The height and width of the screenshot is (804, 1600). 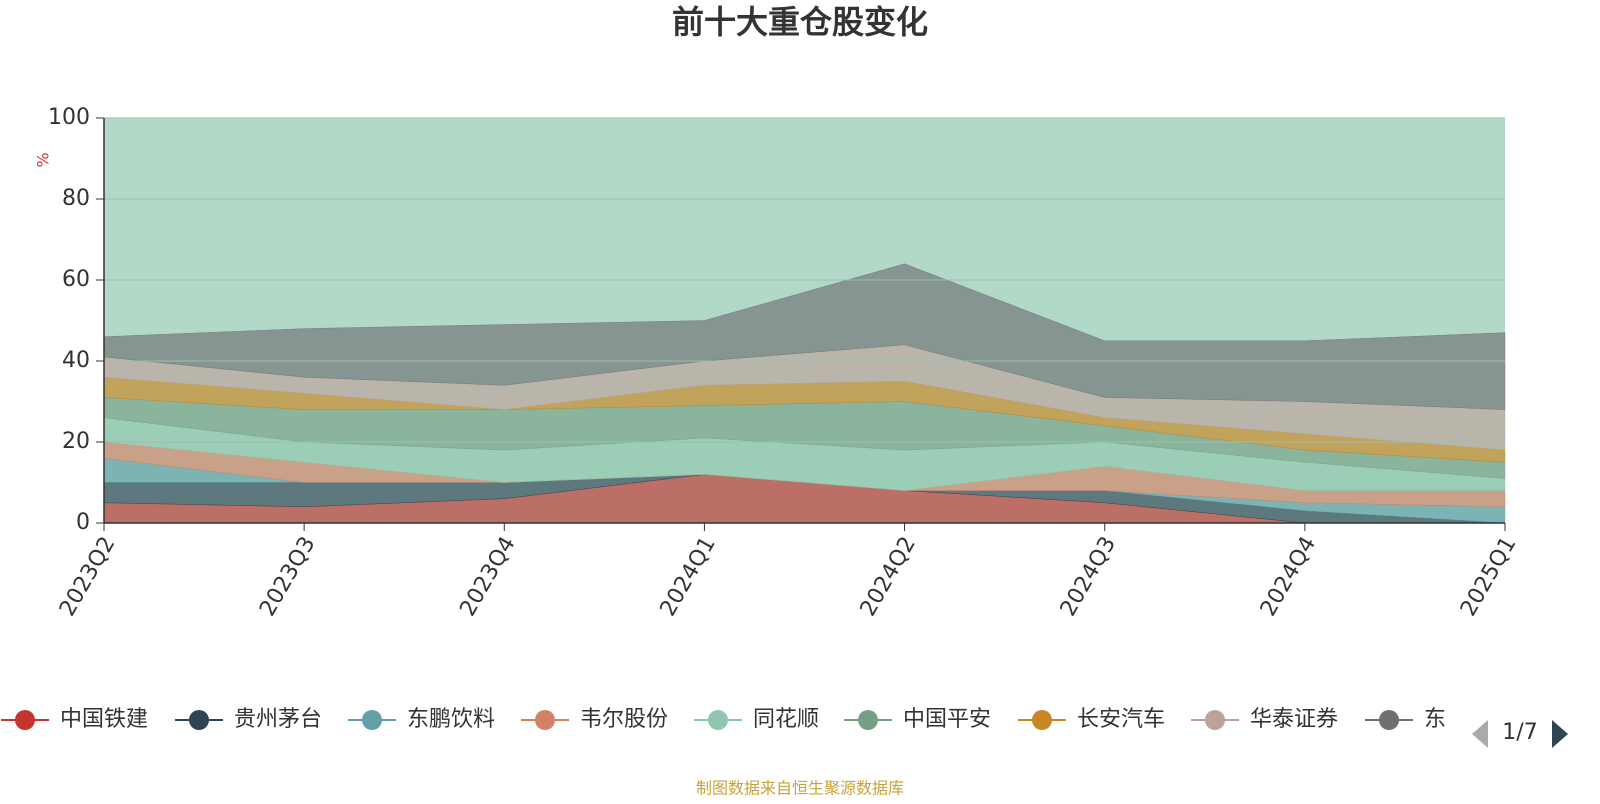 What do you see at coordinates (69, 117) in the screenshot?
I see `y-tick-label: 100` at bounding box center [69, 117].